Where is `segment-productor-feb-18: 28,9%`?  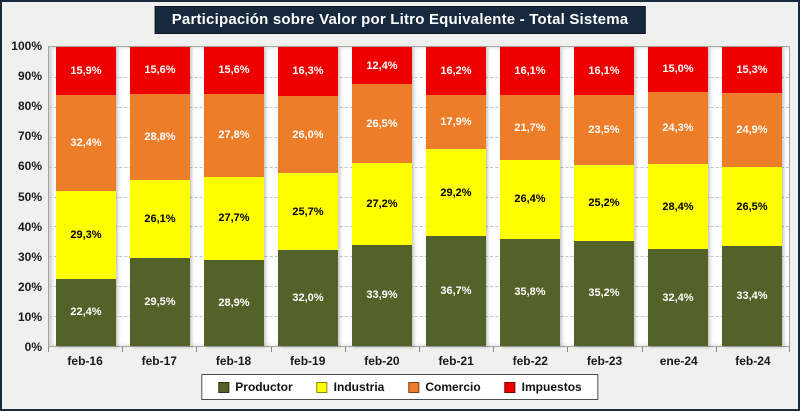 segment-productor-feb-18: 28,9% is located at coordinates (234, 302).